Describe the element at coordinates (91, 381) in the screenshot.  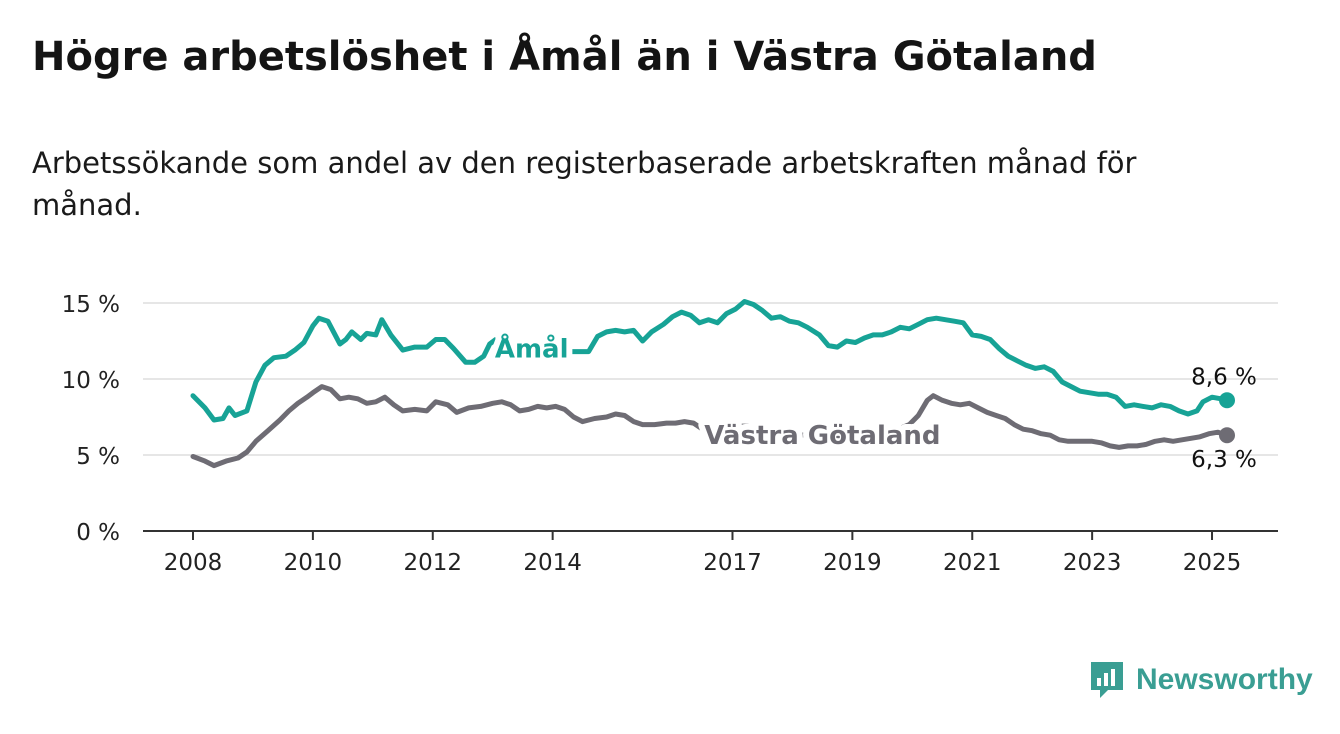
I see `y-tick-label: 10 %` at that location.